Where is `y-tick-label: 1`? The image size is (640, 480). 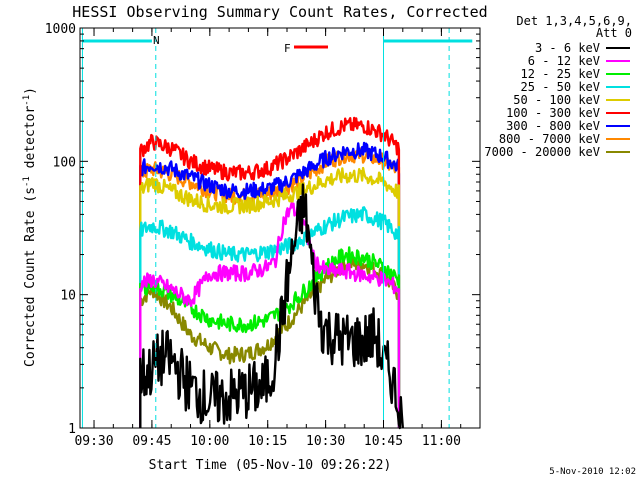 y-tick-label: 1 is located at coordinates (72, 429).